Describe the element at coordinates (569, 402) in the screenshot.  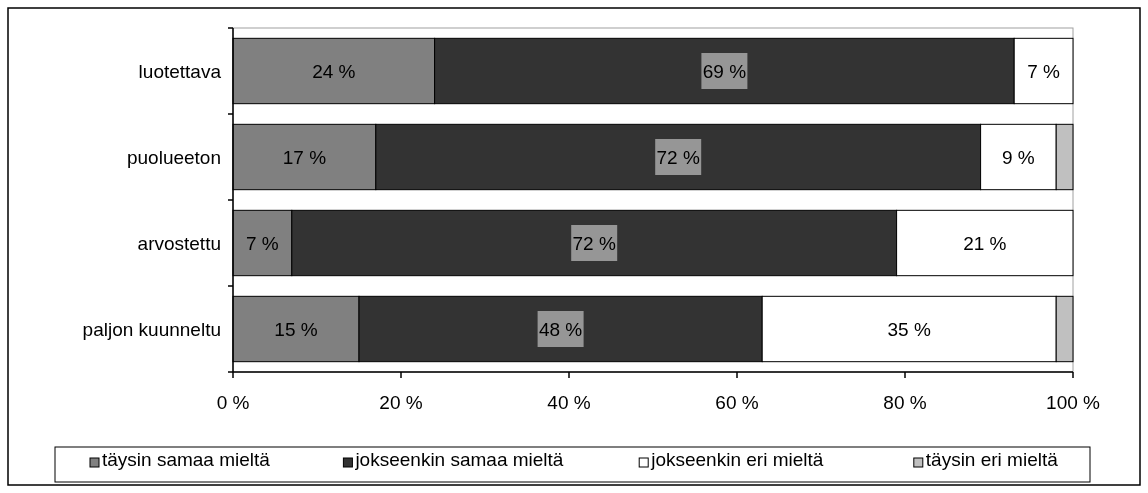
I see `x-tick-label: 40 %` at that location.